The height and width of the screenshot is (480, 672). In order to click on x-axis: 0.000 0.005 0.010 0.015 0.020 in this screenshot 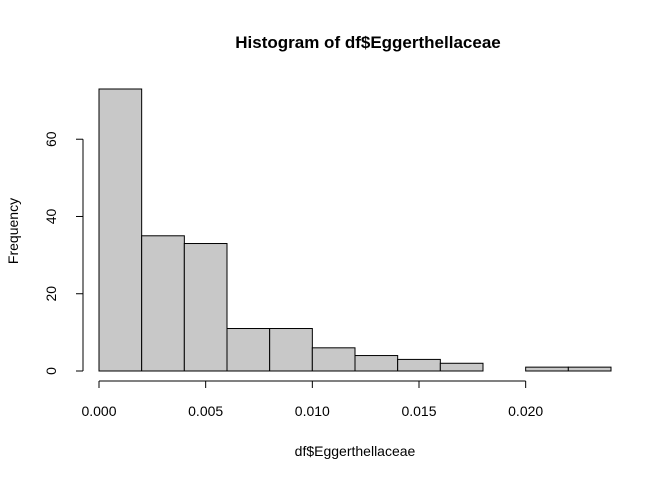, I will do `click(312, 399)`.